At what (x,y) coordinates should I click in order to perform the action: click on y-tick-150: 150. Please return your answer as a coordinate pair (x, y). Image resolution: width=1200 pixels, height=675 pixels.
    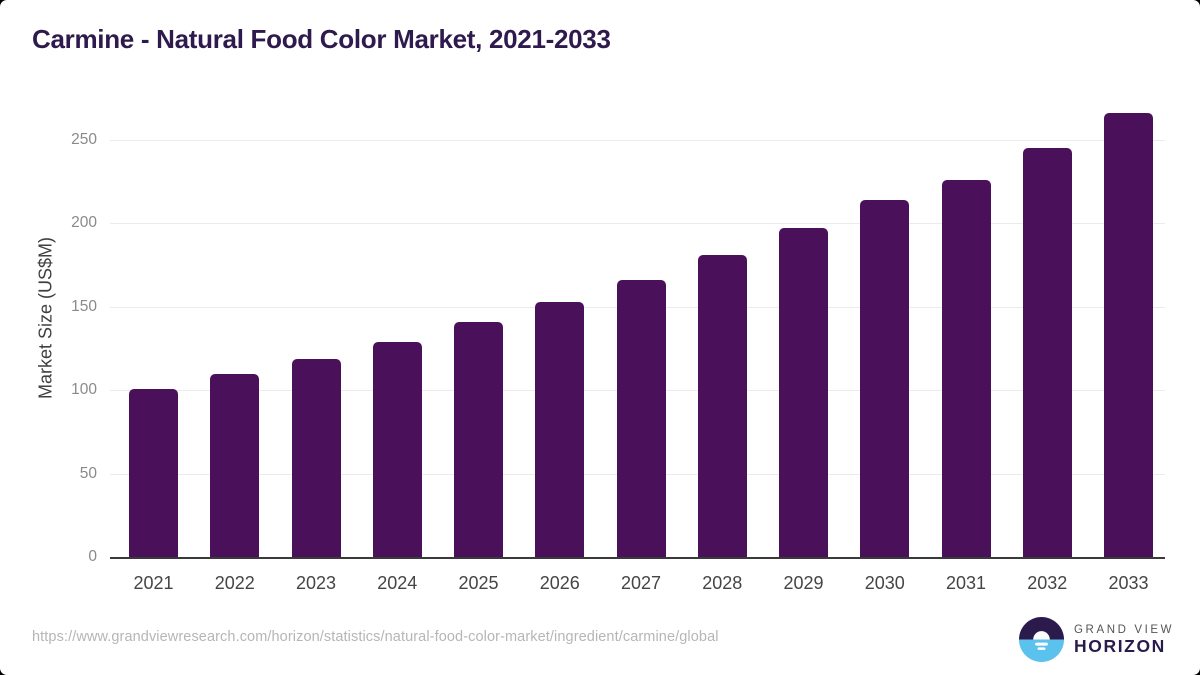
    Looking at the image, I should click on (84, 306).